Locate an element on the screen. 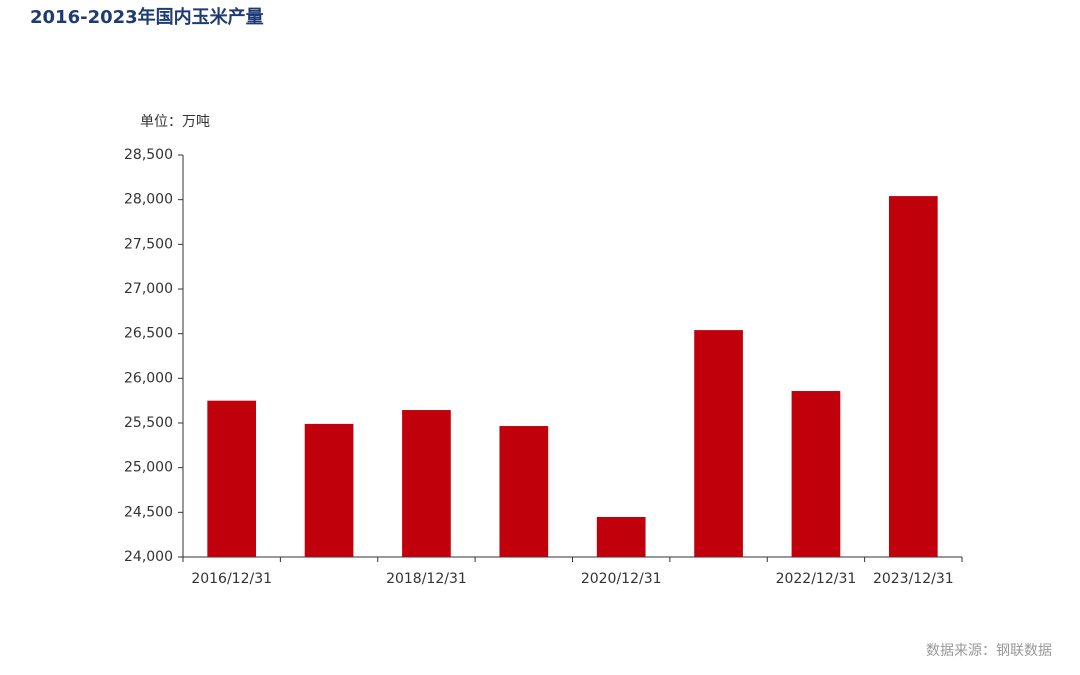 This screenshot has height=675, width=1080. y-tick-label: 28,500 is located at coordinates (148, 155).